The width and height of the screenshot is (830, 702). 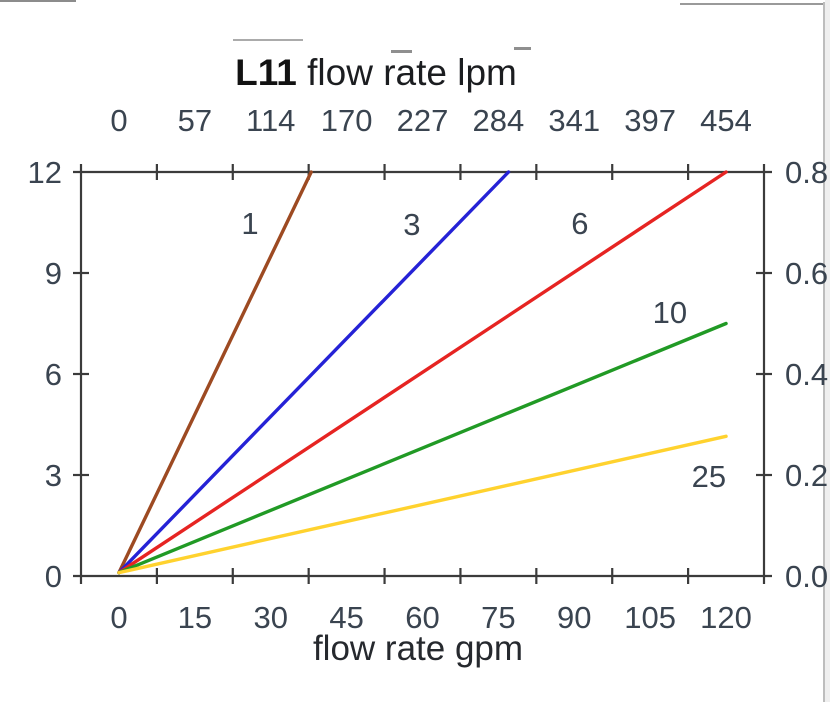 I want to click on right-axis-tick-label: 0.8, so click(x=807, y=172).